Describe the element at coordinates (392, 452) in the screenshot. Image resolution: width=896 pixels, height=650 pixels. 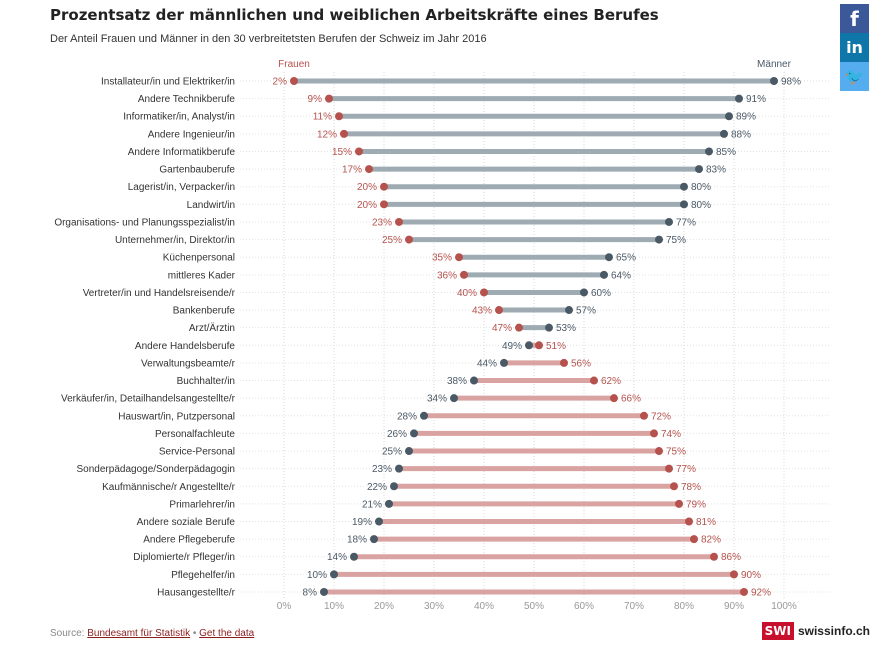
I see `men-value-label: 25%` at that location.